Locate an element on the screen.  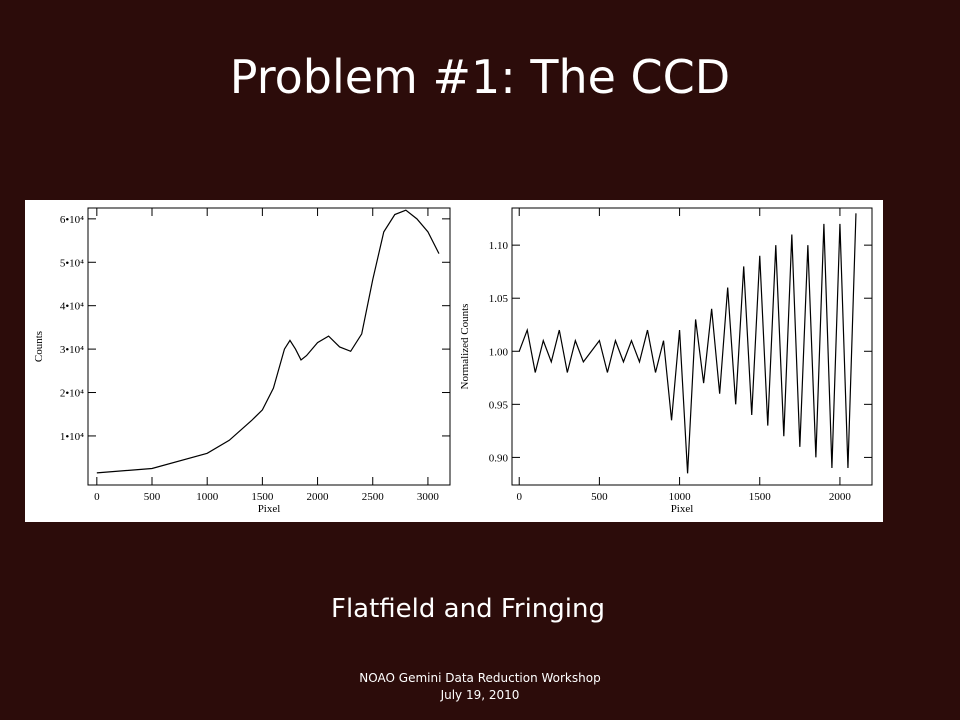
y-tick-label: 3•10⁴ is located at coordinates (72, 350).